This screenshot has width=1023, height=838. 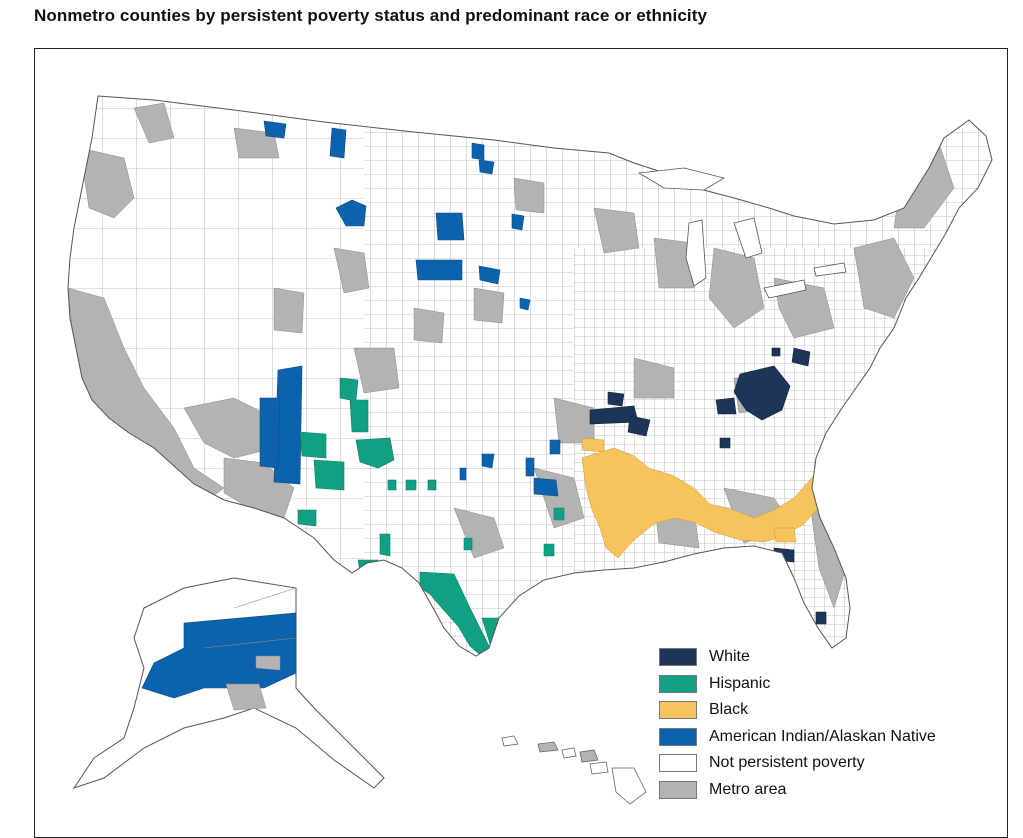 I want to click on legend-item-metro: Metro area, so click(x=797, y=790).